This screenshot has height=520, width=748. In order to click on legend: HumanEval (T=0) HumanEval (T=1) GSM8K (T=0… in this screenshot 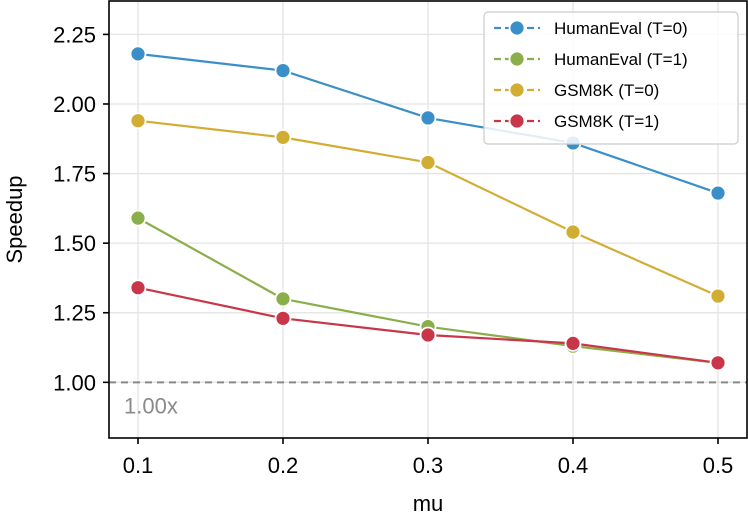, I will do `click(611, 78)`.